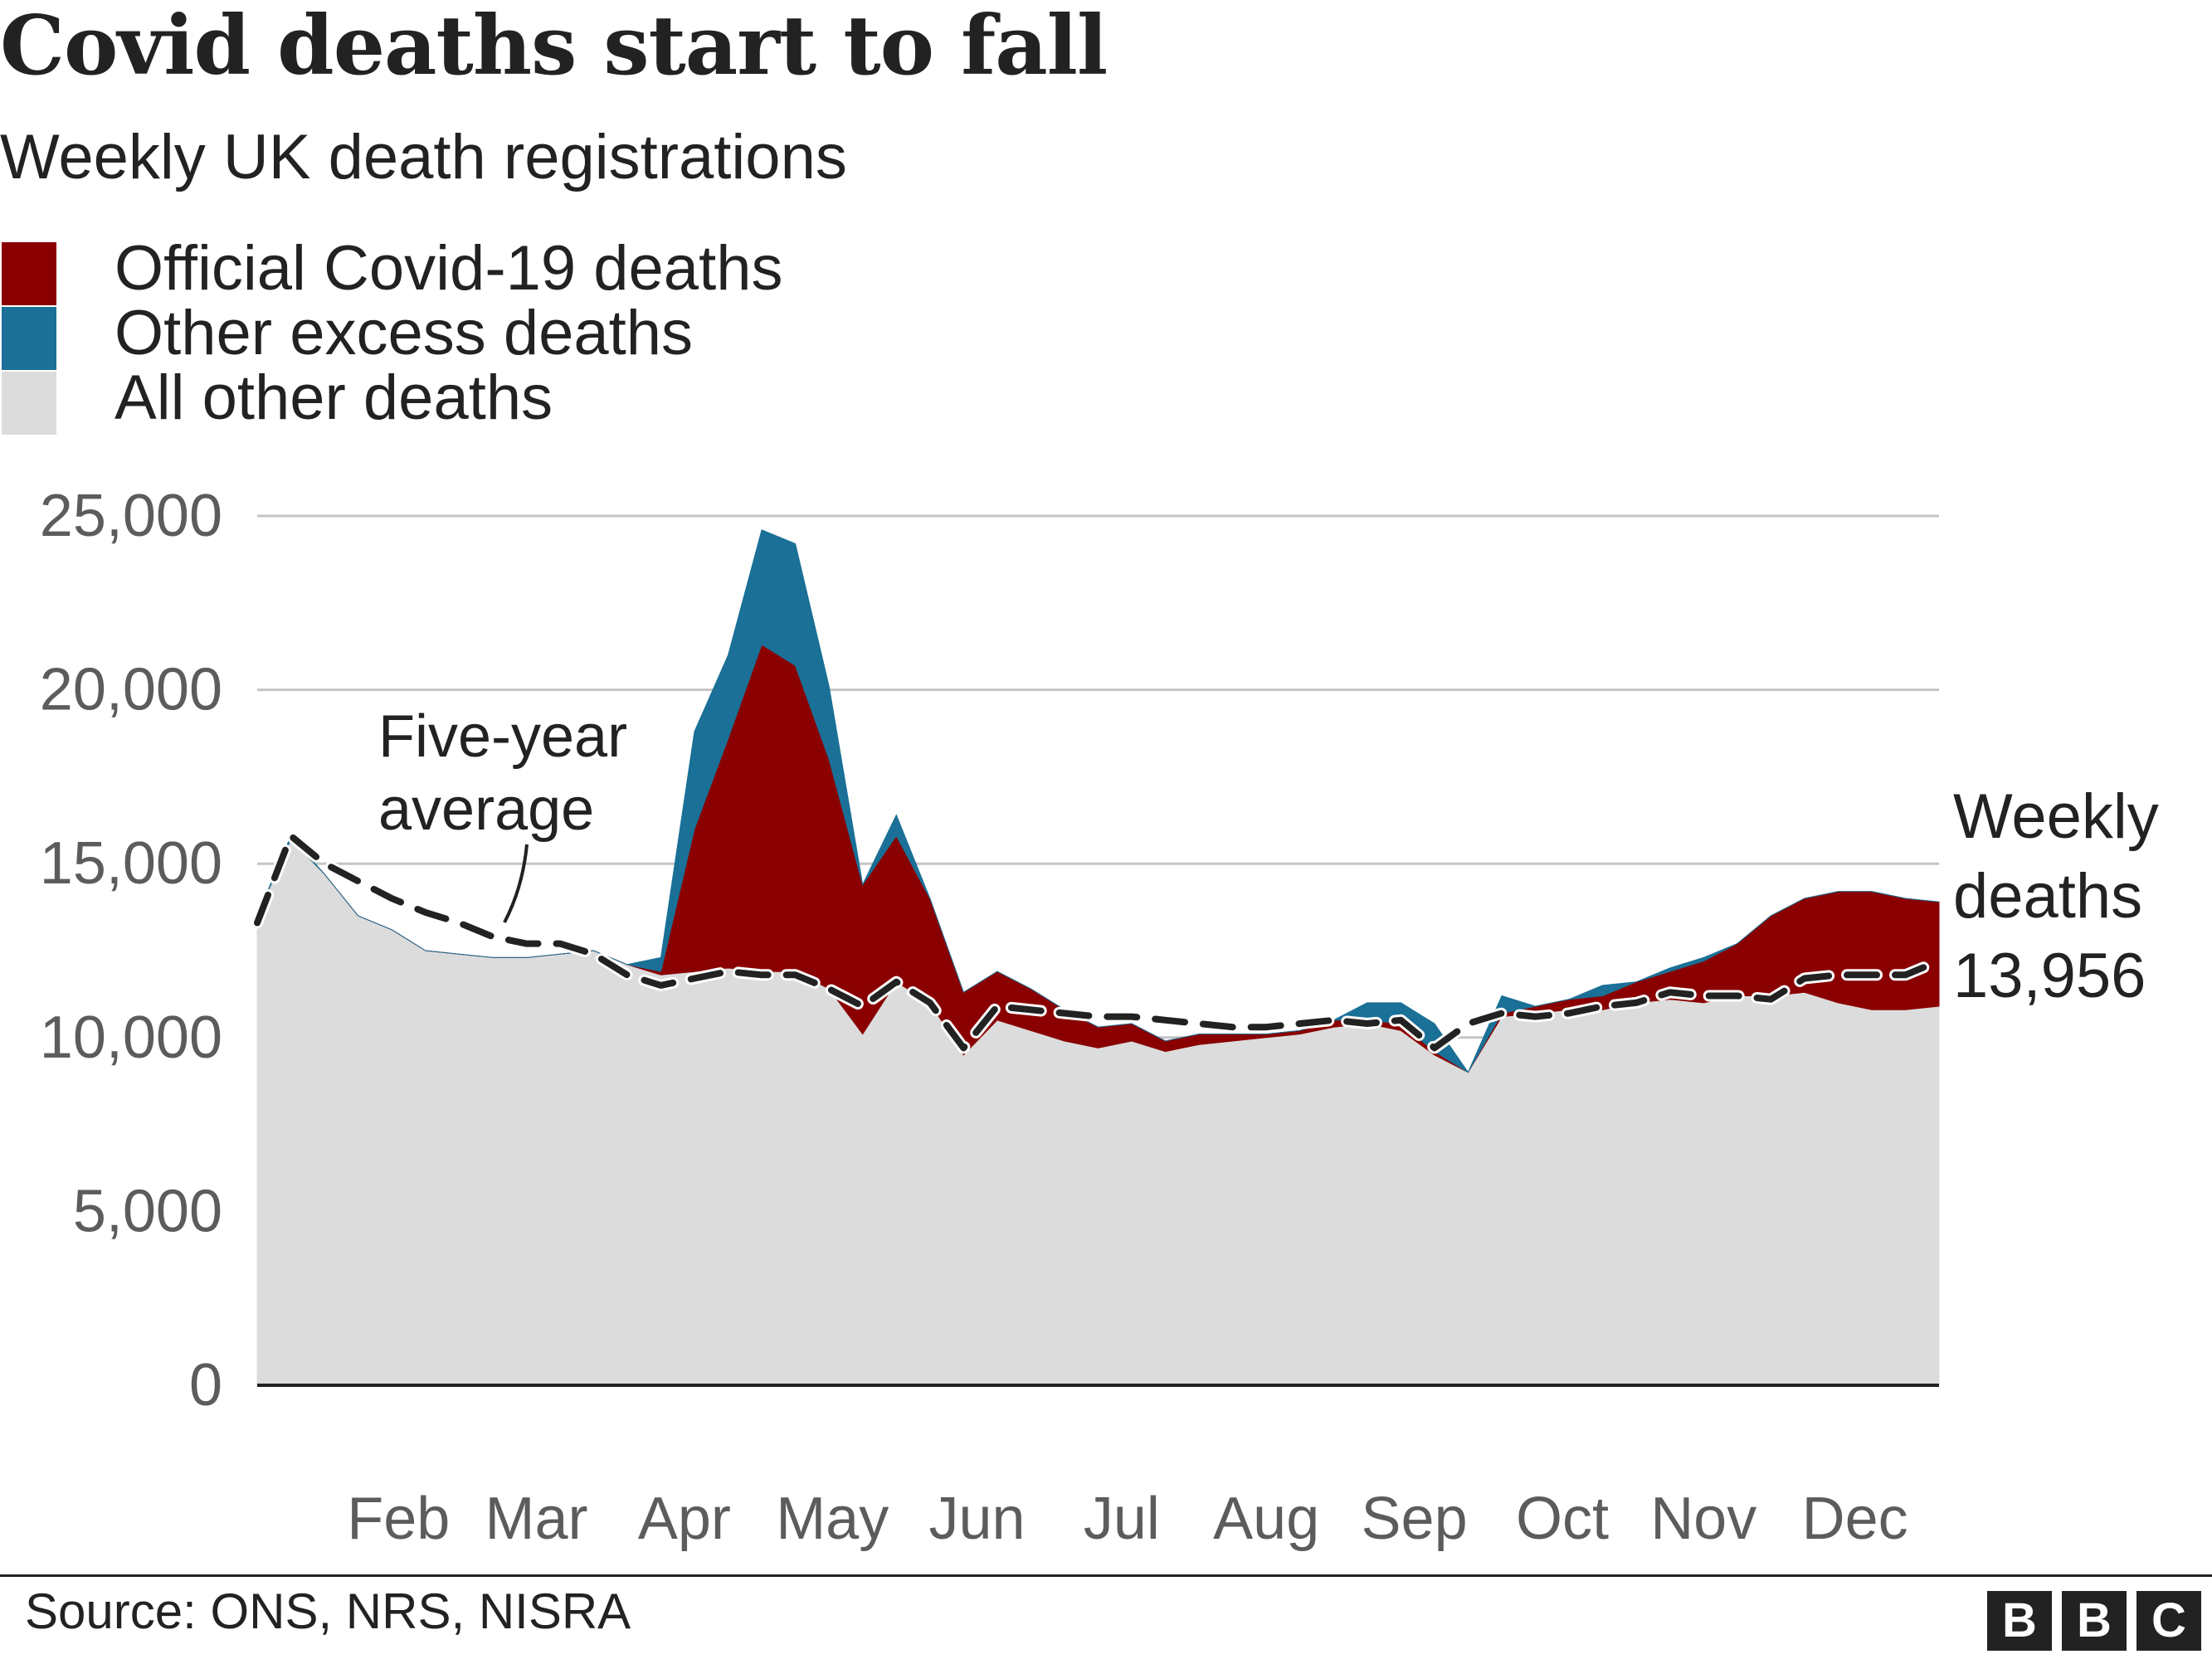 The height and width of the screenshot is (1659, 2212). What do you see at coordinates (328, 1611) in the screenshot?
I see `source-note: Source: ONS, NRS, NISRA` at bounding box center [328, 1611].